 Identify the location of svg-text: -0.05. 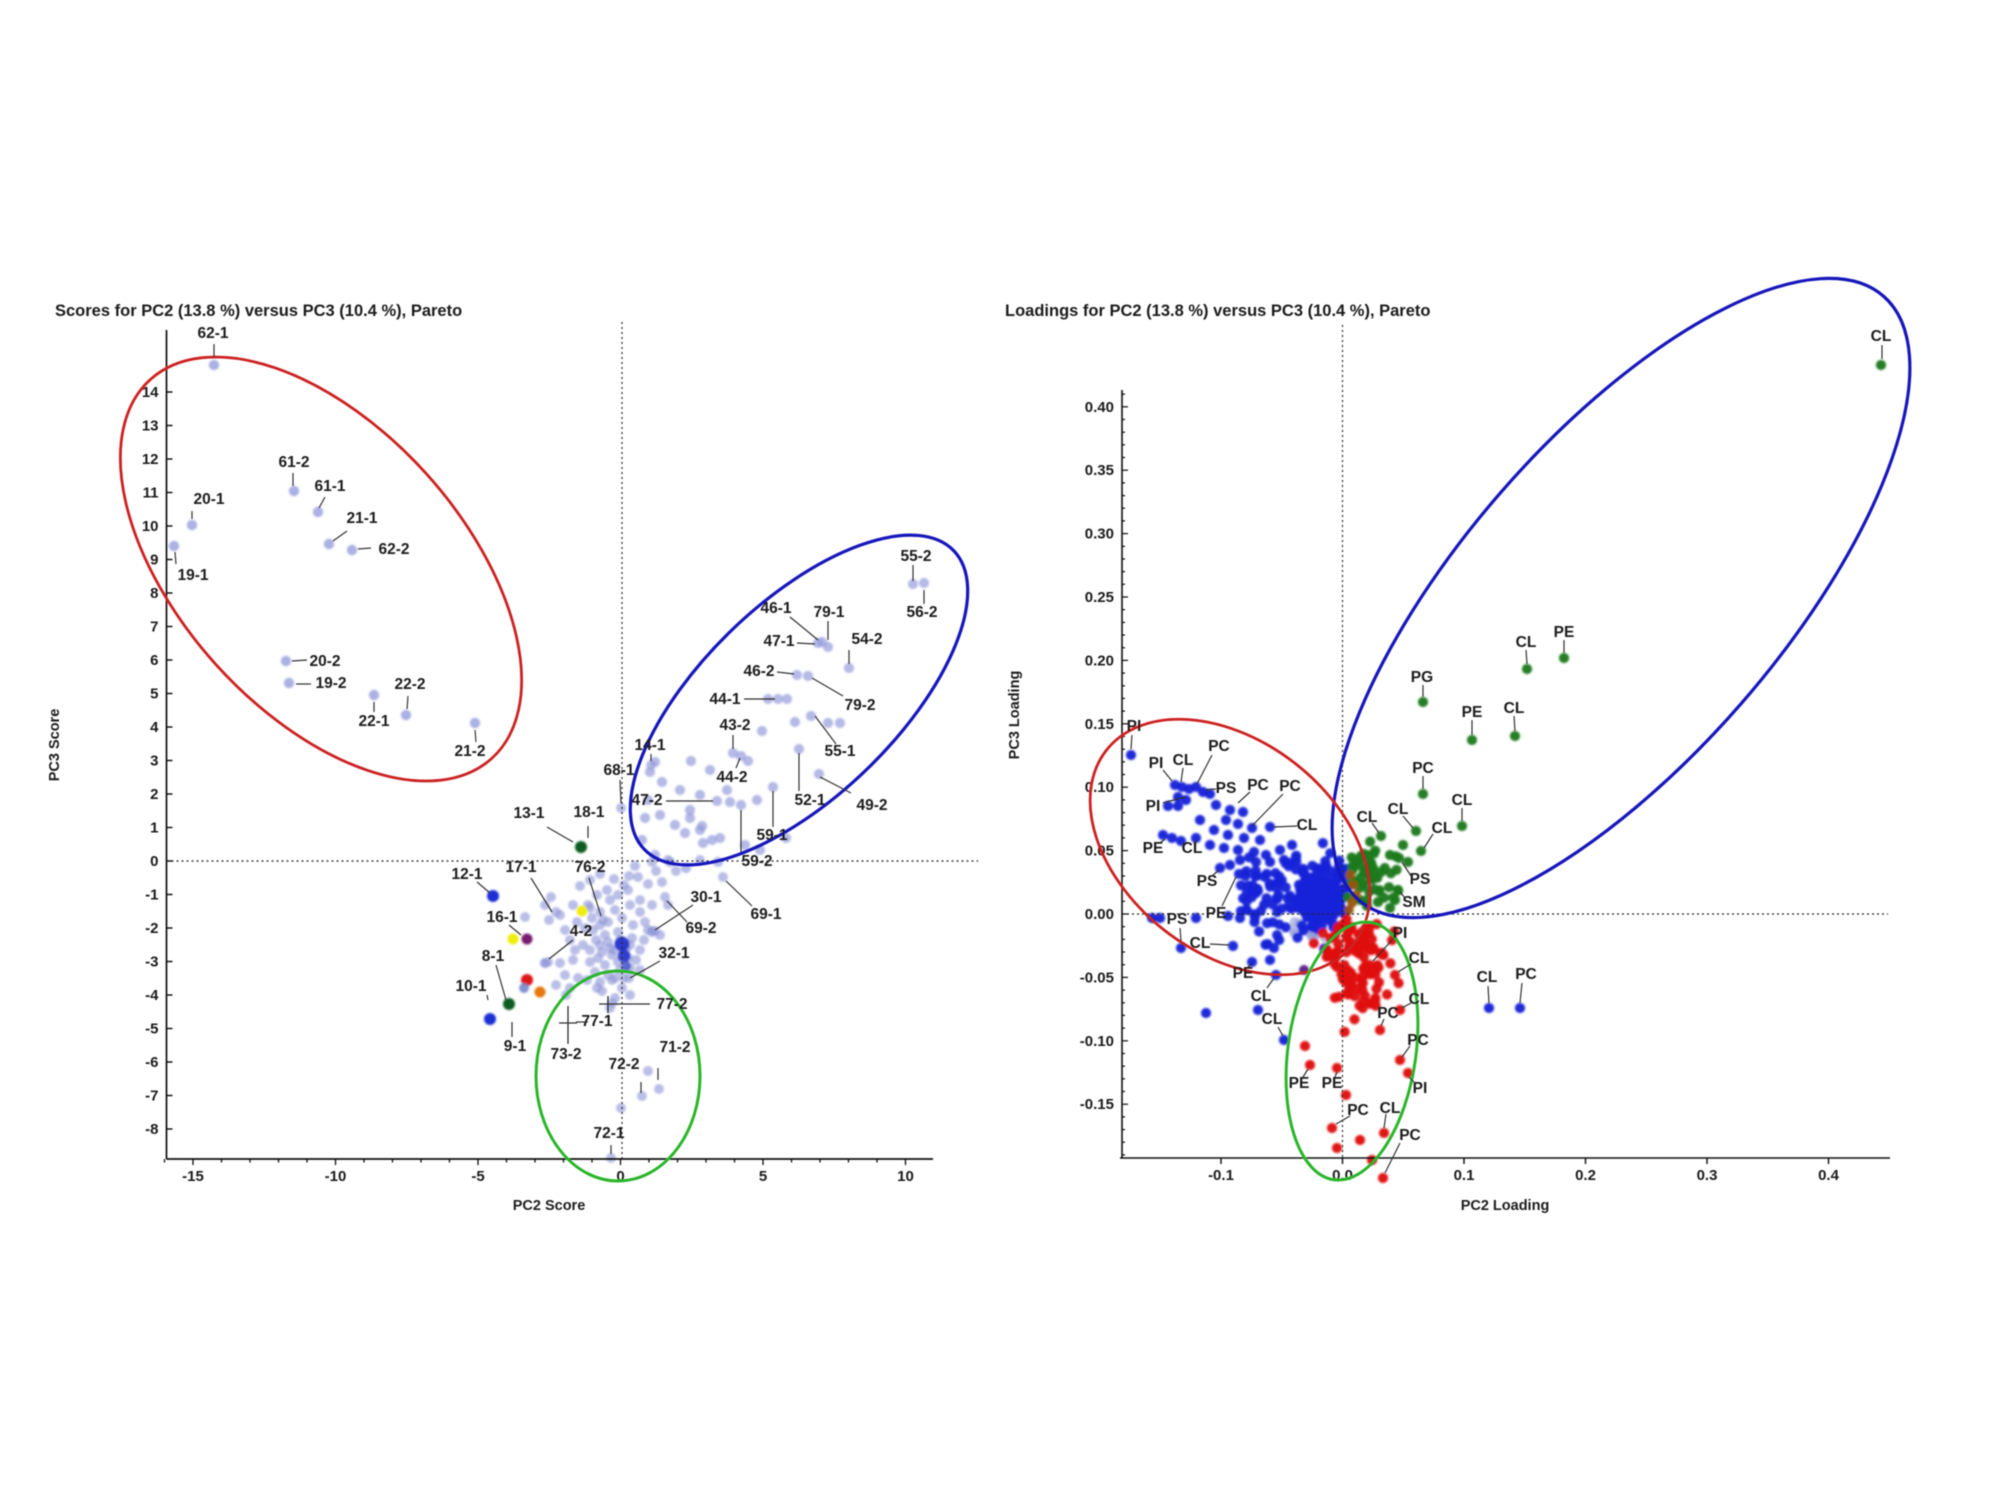
(1097, 977).